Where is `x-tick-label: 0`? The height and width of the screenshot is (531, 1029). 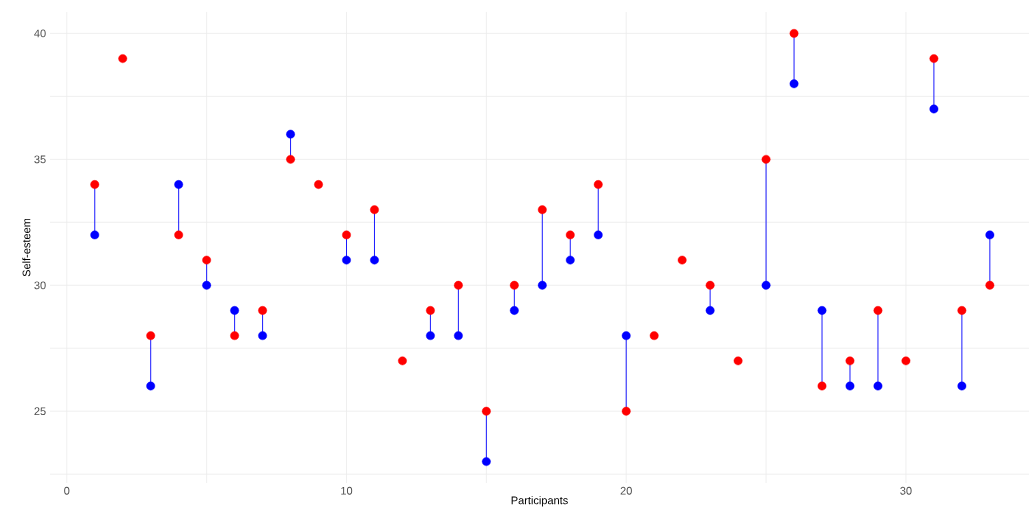
x-tick-label: 0 is located at coordinates (67, 490).